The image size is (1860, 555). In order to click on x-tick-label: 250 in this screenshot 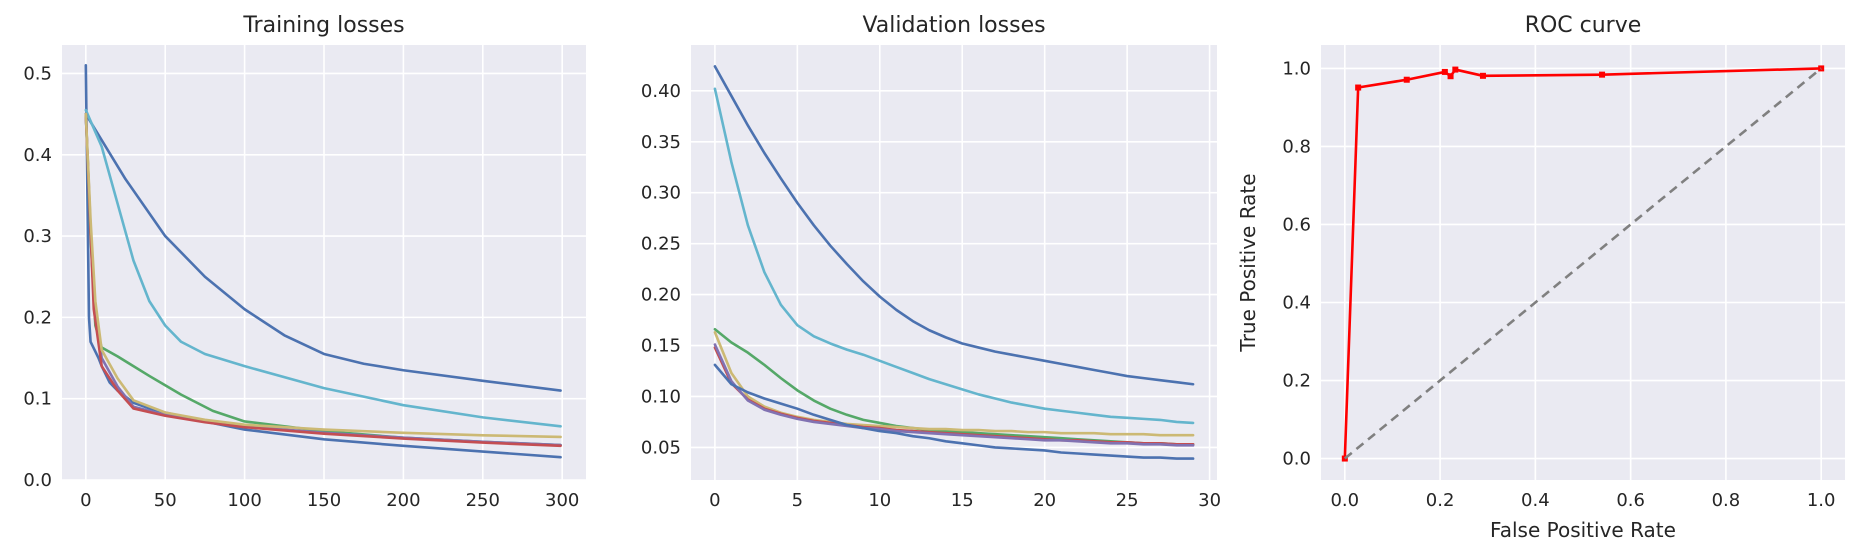, I will do `click(483, 500)`.